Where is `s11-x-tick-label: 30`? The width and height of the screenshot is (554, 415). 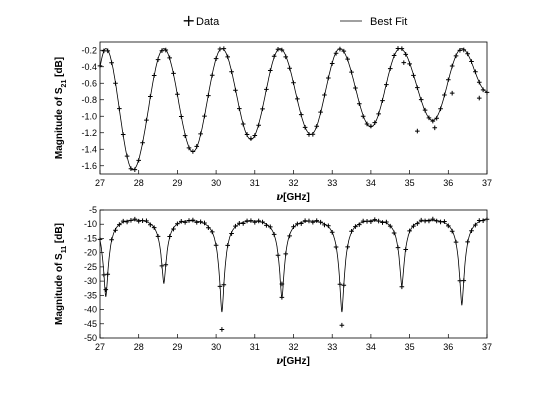 s11-x-tick-label: 30 is located at coordinates (216, 347).